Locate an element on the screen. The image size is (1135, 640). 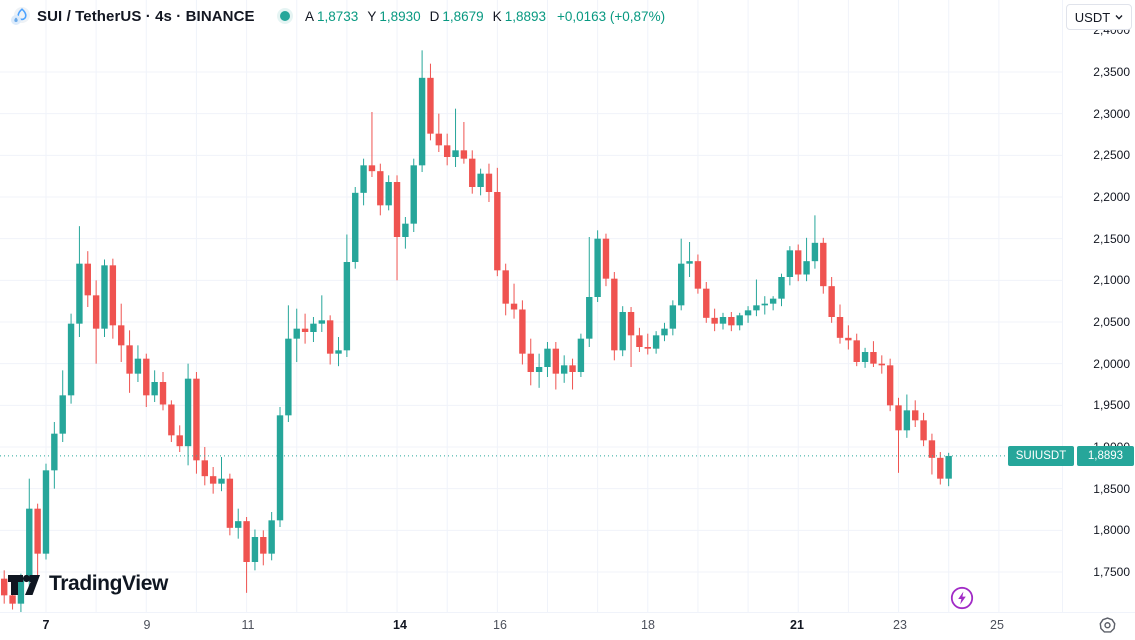
time-axis: 7 9 11 14 16 18 21 23 25 is located at coordinates (567, 626).